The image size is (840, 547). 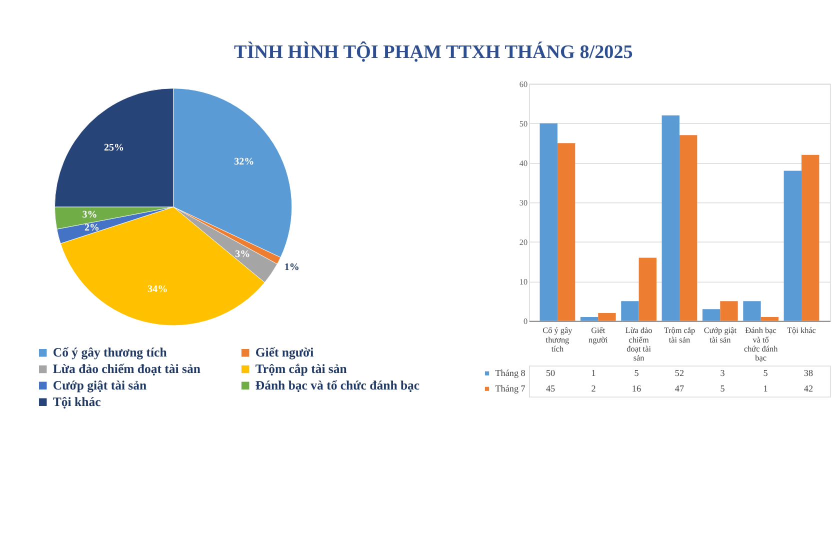 I want to click on legend-label: Đánh bạc và tổ chức đánh bạc, so click(x=337, y=385).